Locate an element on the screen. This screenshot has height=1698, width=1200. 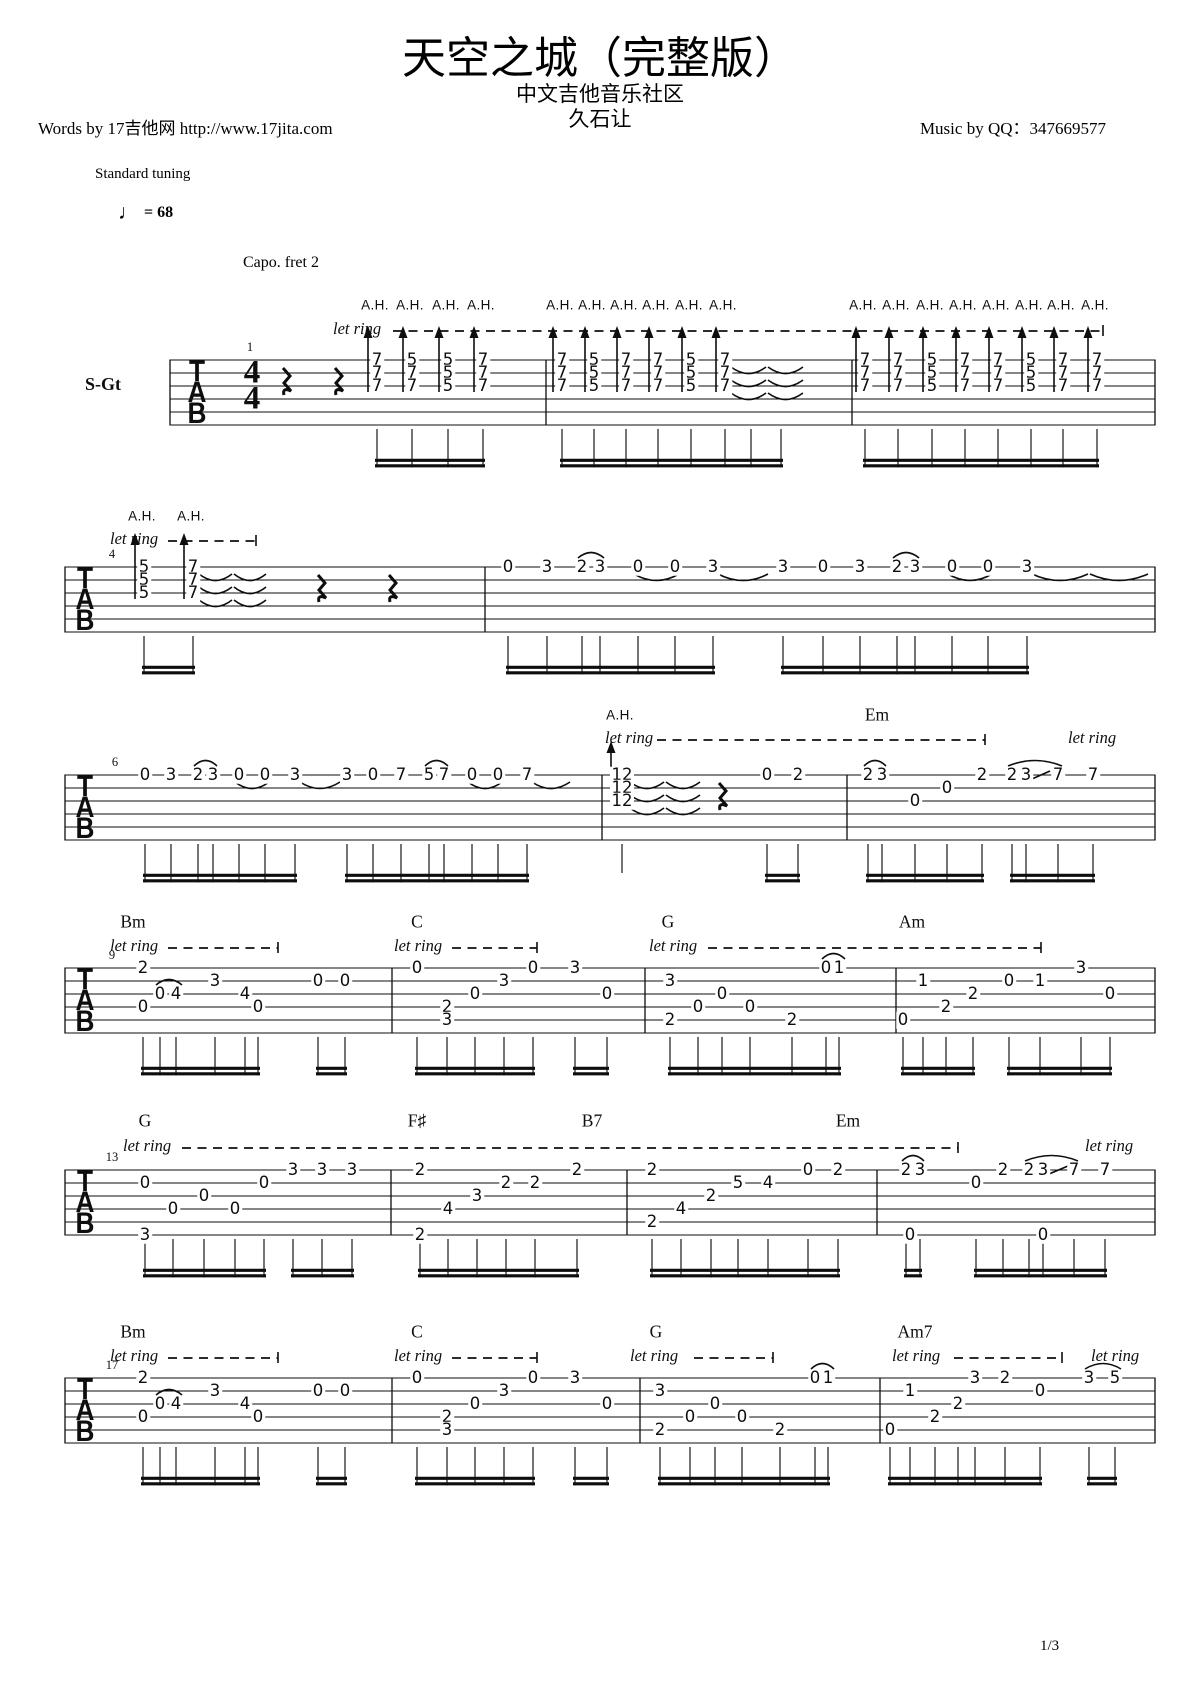
tab-clef-letter: B is located at coordinates (85, 1021).